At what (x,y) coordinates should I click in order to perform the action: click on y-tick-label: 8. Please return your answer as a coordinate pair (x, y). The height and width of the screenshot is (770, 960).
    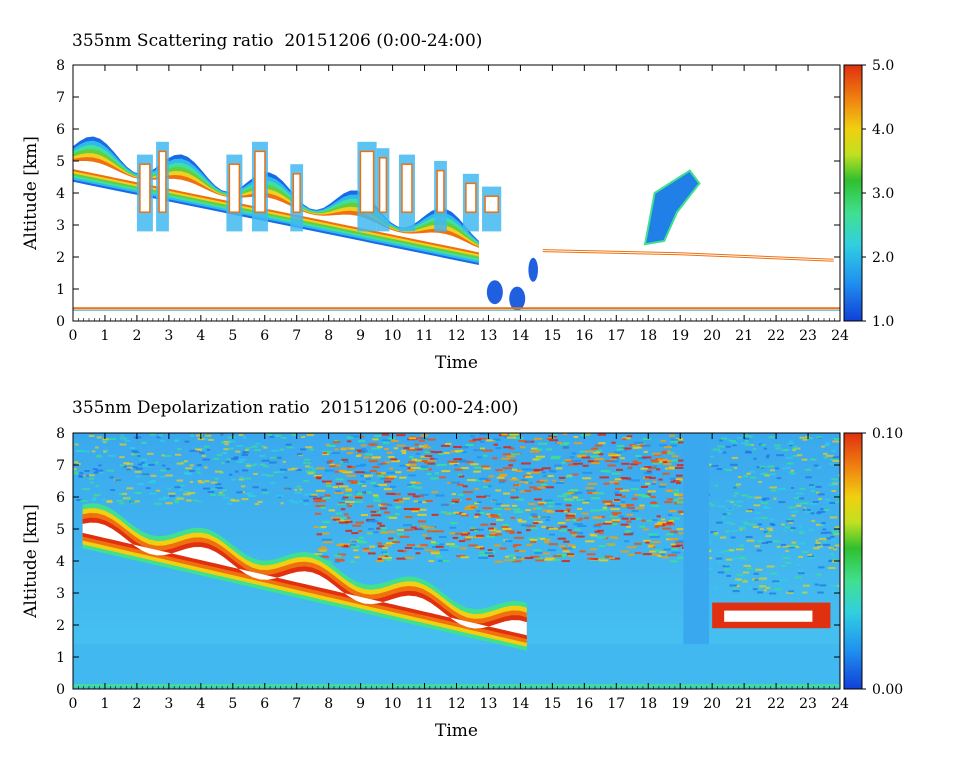
    Looking at the image, I should click on (60, 434).